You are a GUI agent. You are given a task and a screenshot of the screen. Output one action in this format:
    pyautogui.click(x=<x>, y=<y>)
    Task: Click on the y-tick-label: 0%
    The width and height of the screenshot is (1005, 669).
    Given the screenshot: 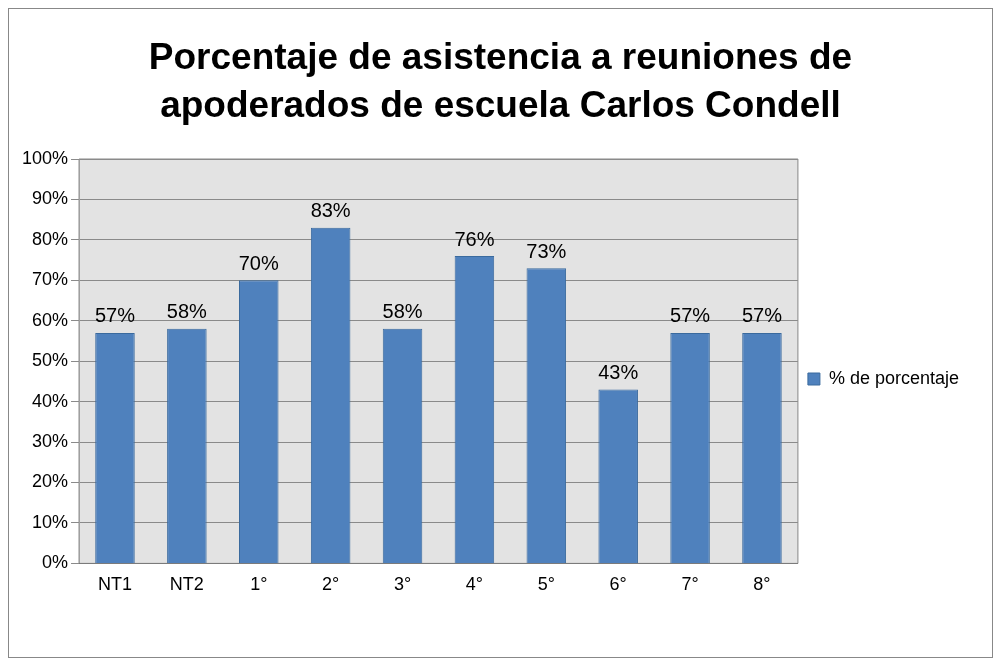 What is the action you would take?
    pyautogui.click(x=55, y=562)
    